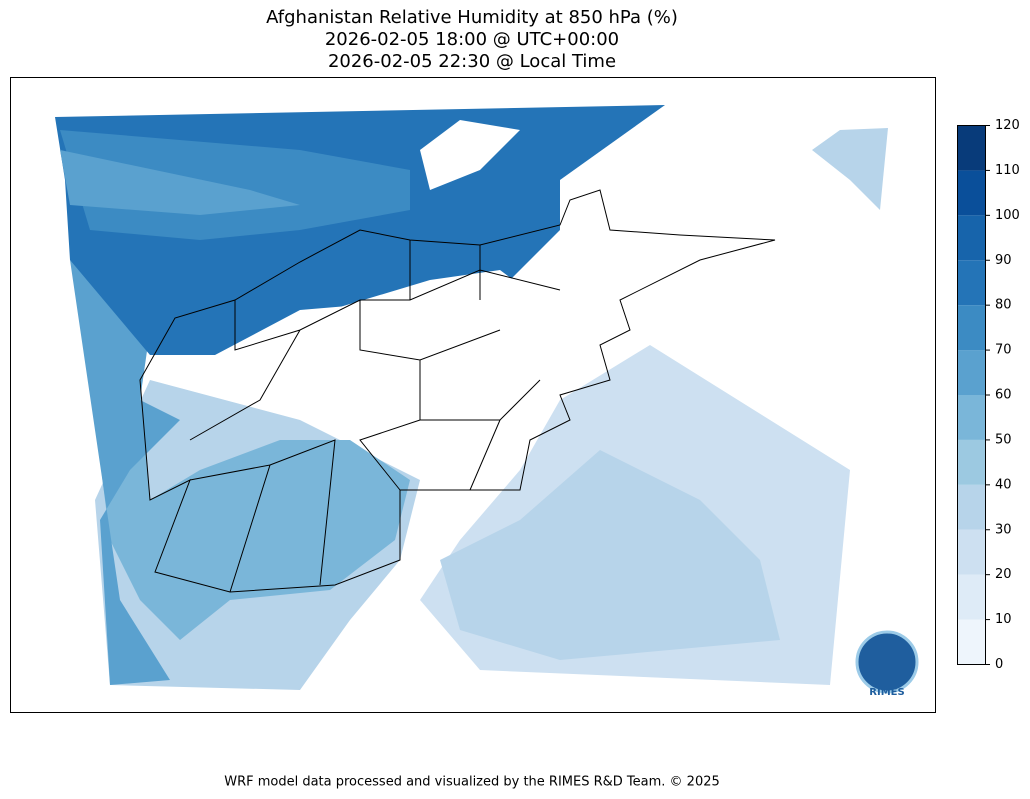 The height and width of the screenshot is (799, 1030). I want to click on colorbar-tick-label: 110, so click(1007, 170).